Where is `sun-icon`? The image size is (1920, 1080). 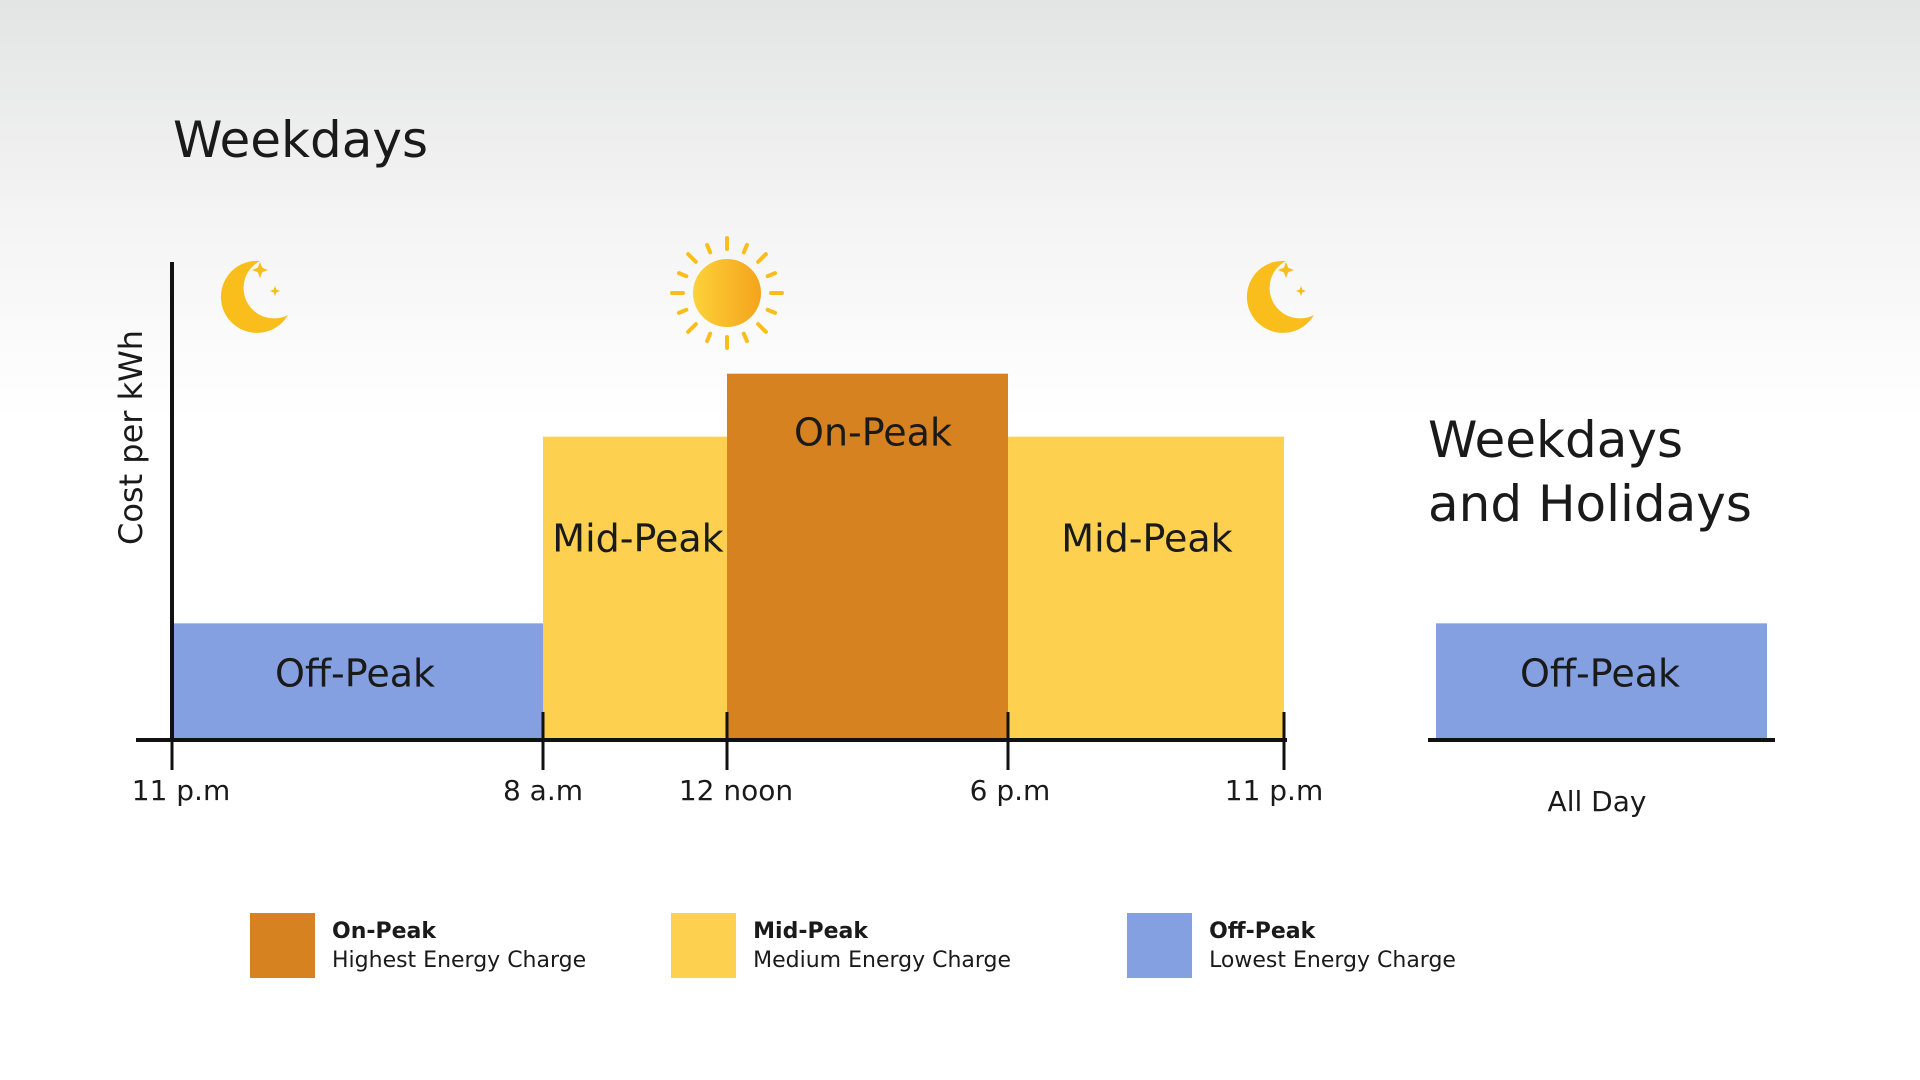
sun-icon is located at coordinates (727, 293).